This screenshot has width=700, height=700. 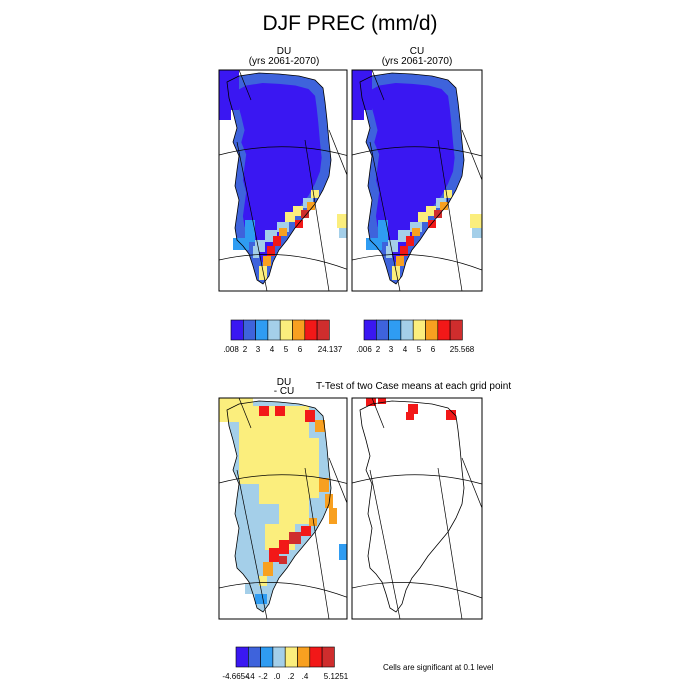 What do you see at coordinates (279, 173) in the screenshot?
I see `land-interior-cells` at bounding box center [279, 173].